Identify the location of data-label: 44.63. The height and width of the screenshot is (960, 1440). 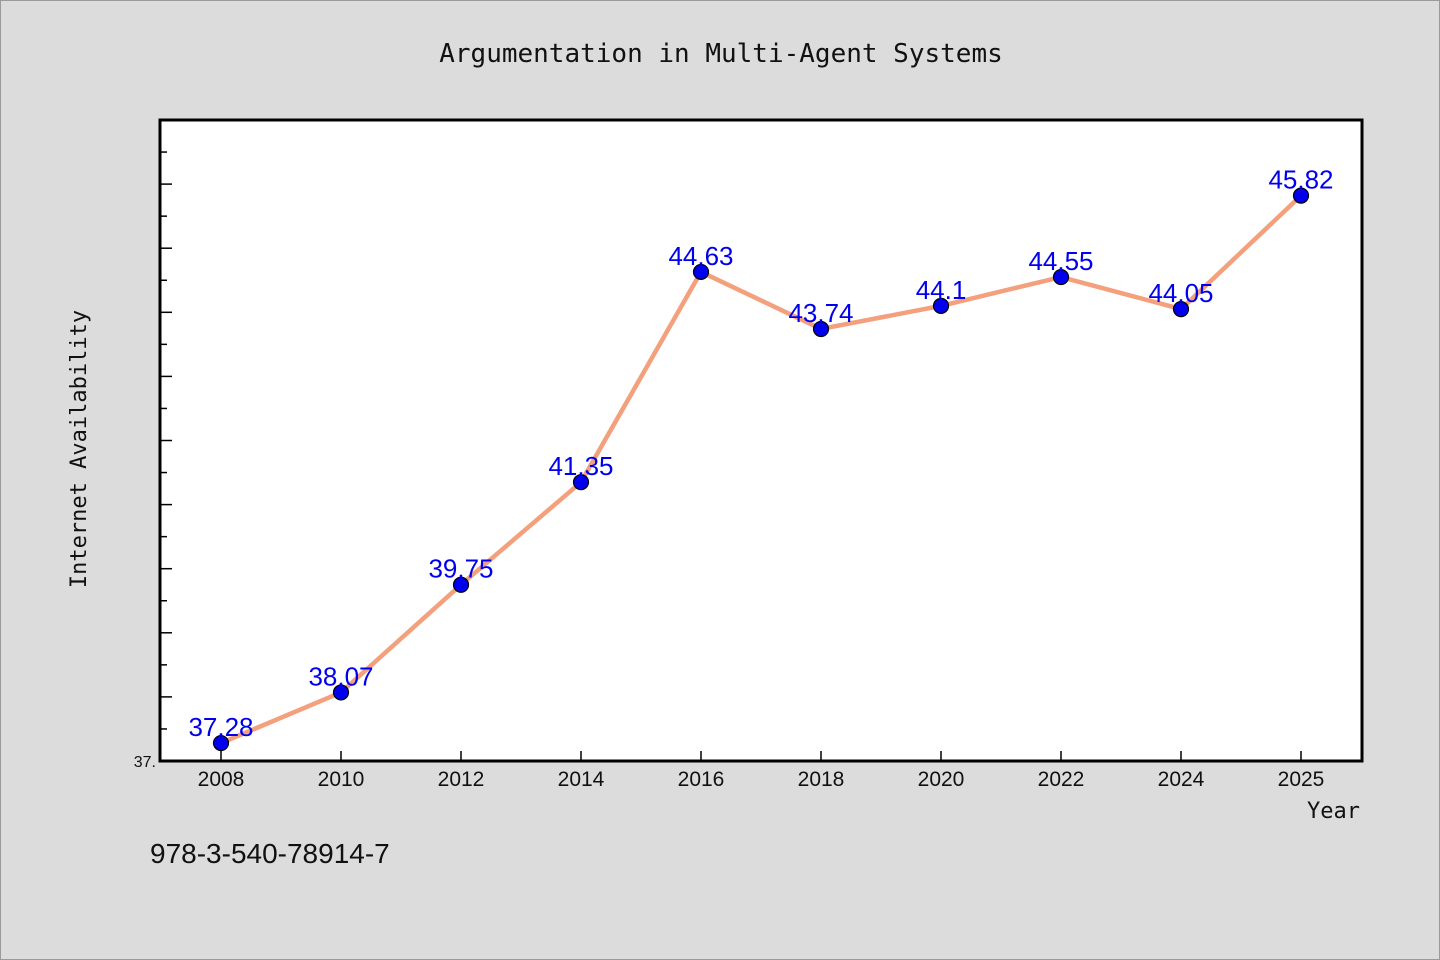
(700, 256).